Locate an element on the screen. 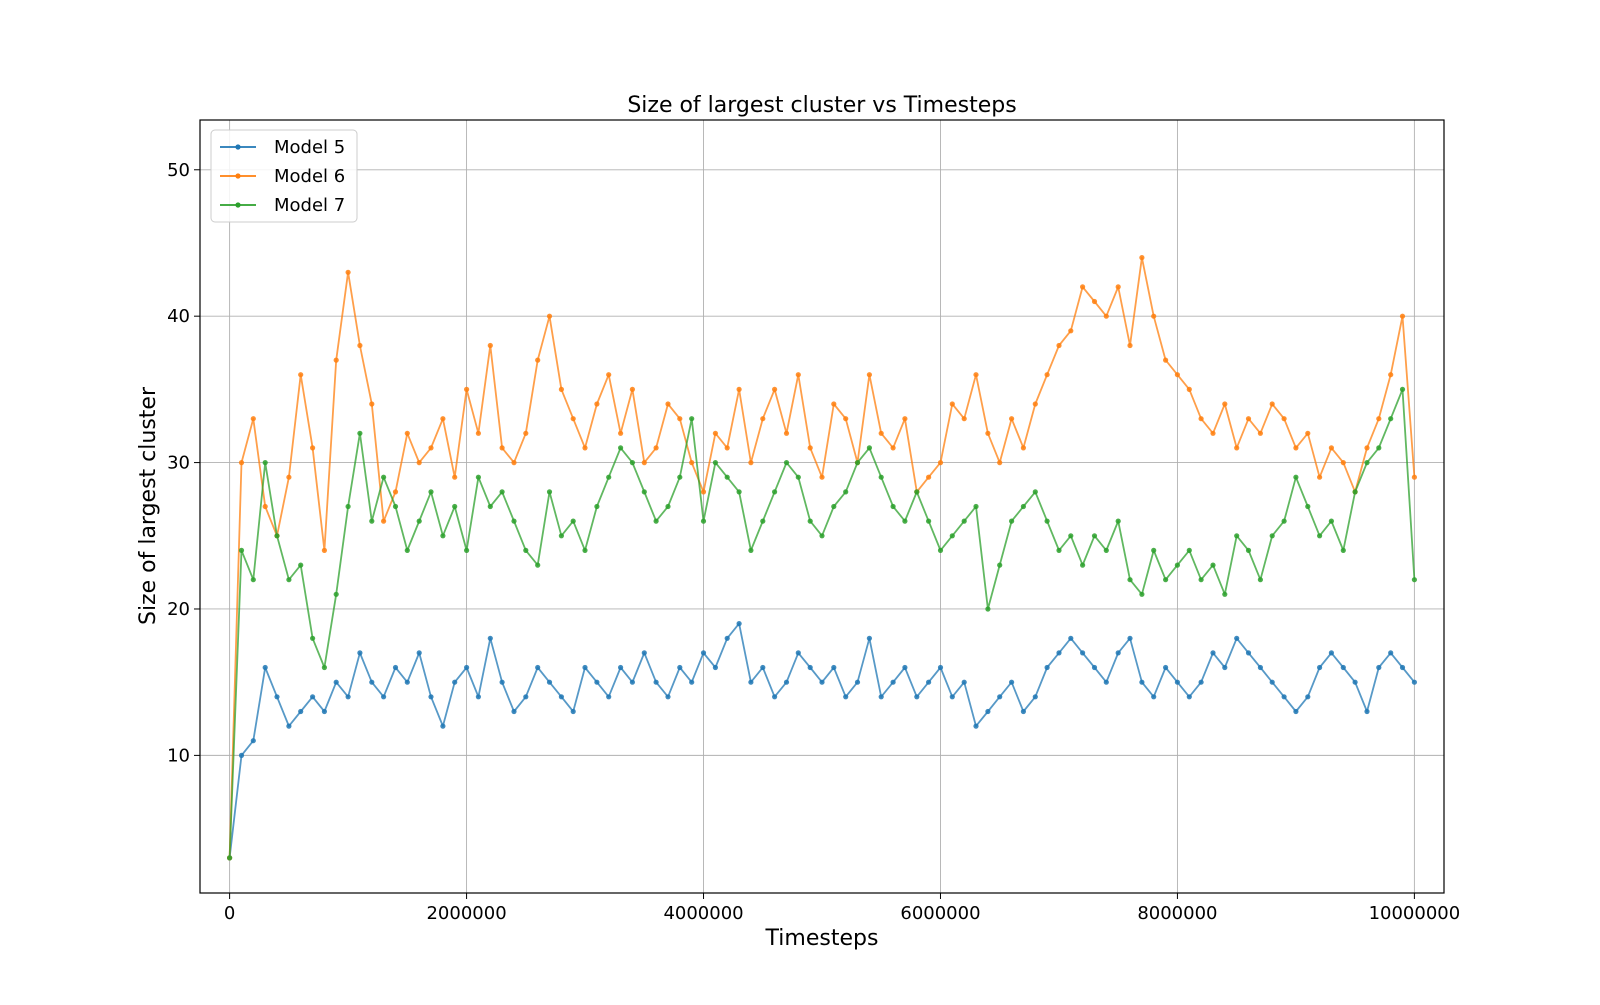 The image size is (1600, 1005). legend-label: Model 6 is located at coordinates (309, 176).